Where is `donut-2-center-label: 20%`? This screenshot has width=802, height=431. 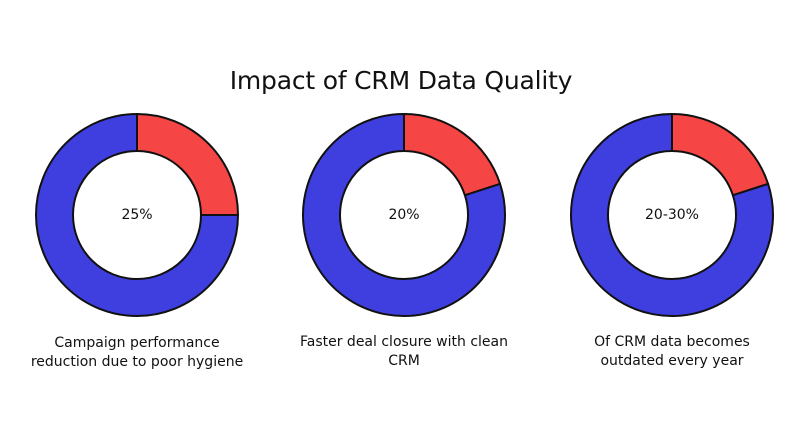
donut-2-center-label: 20% is located at coordinates (404, 215).